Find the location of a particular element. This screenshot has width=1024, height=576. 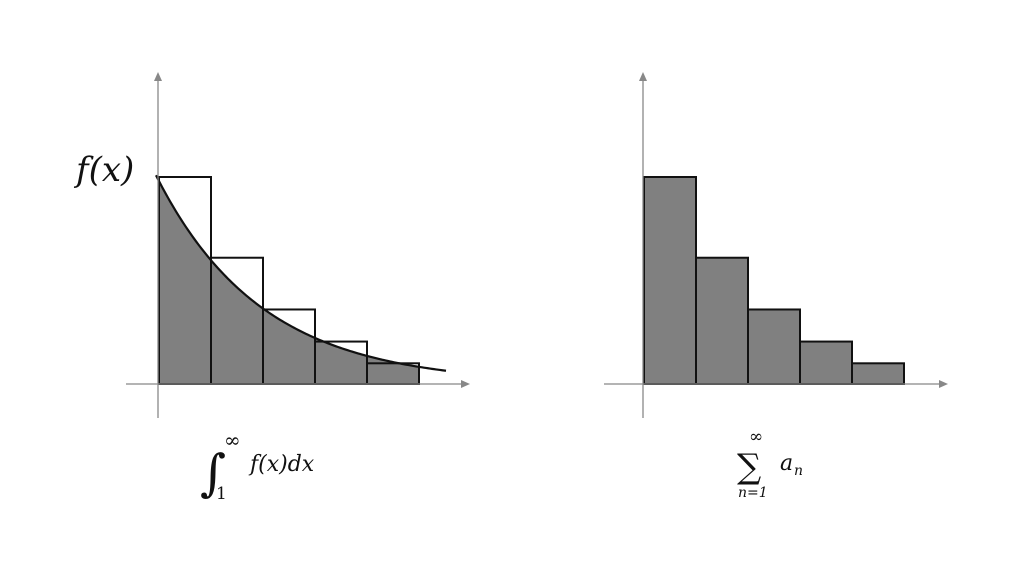

integral-expression: ∫ ∞ 1 f(x)dx is located at coordinates (257, 466).